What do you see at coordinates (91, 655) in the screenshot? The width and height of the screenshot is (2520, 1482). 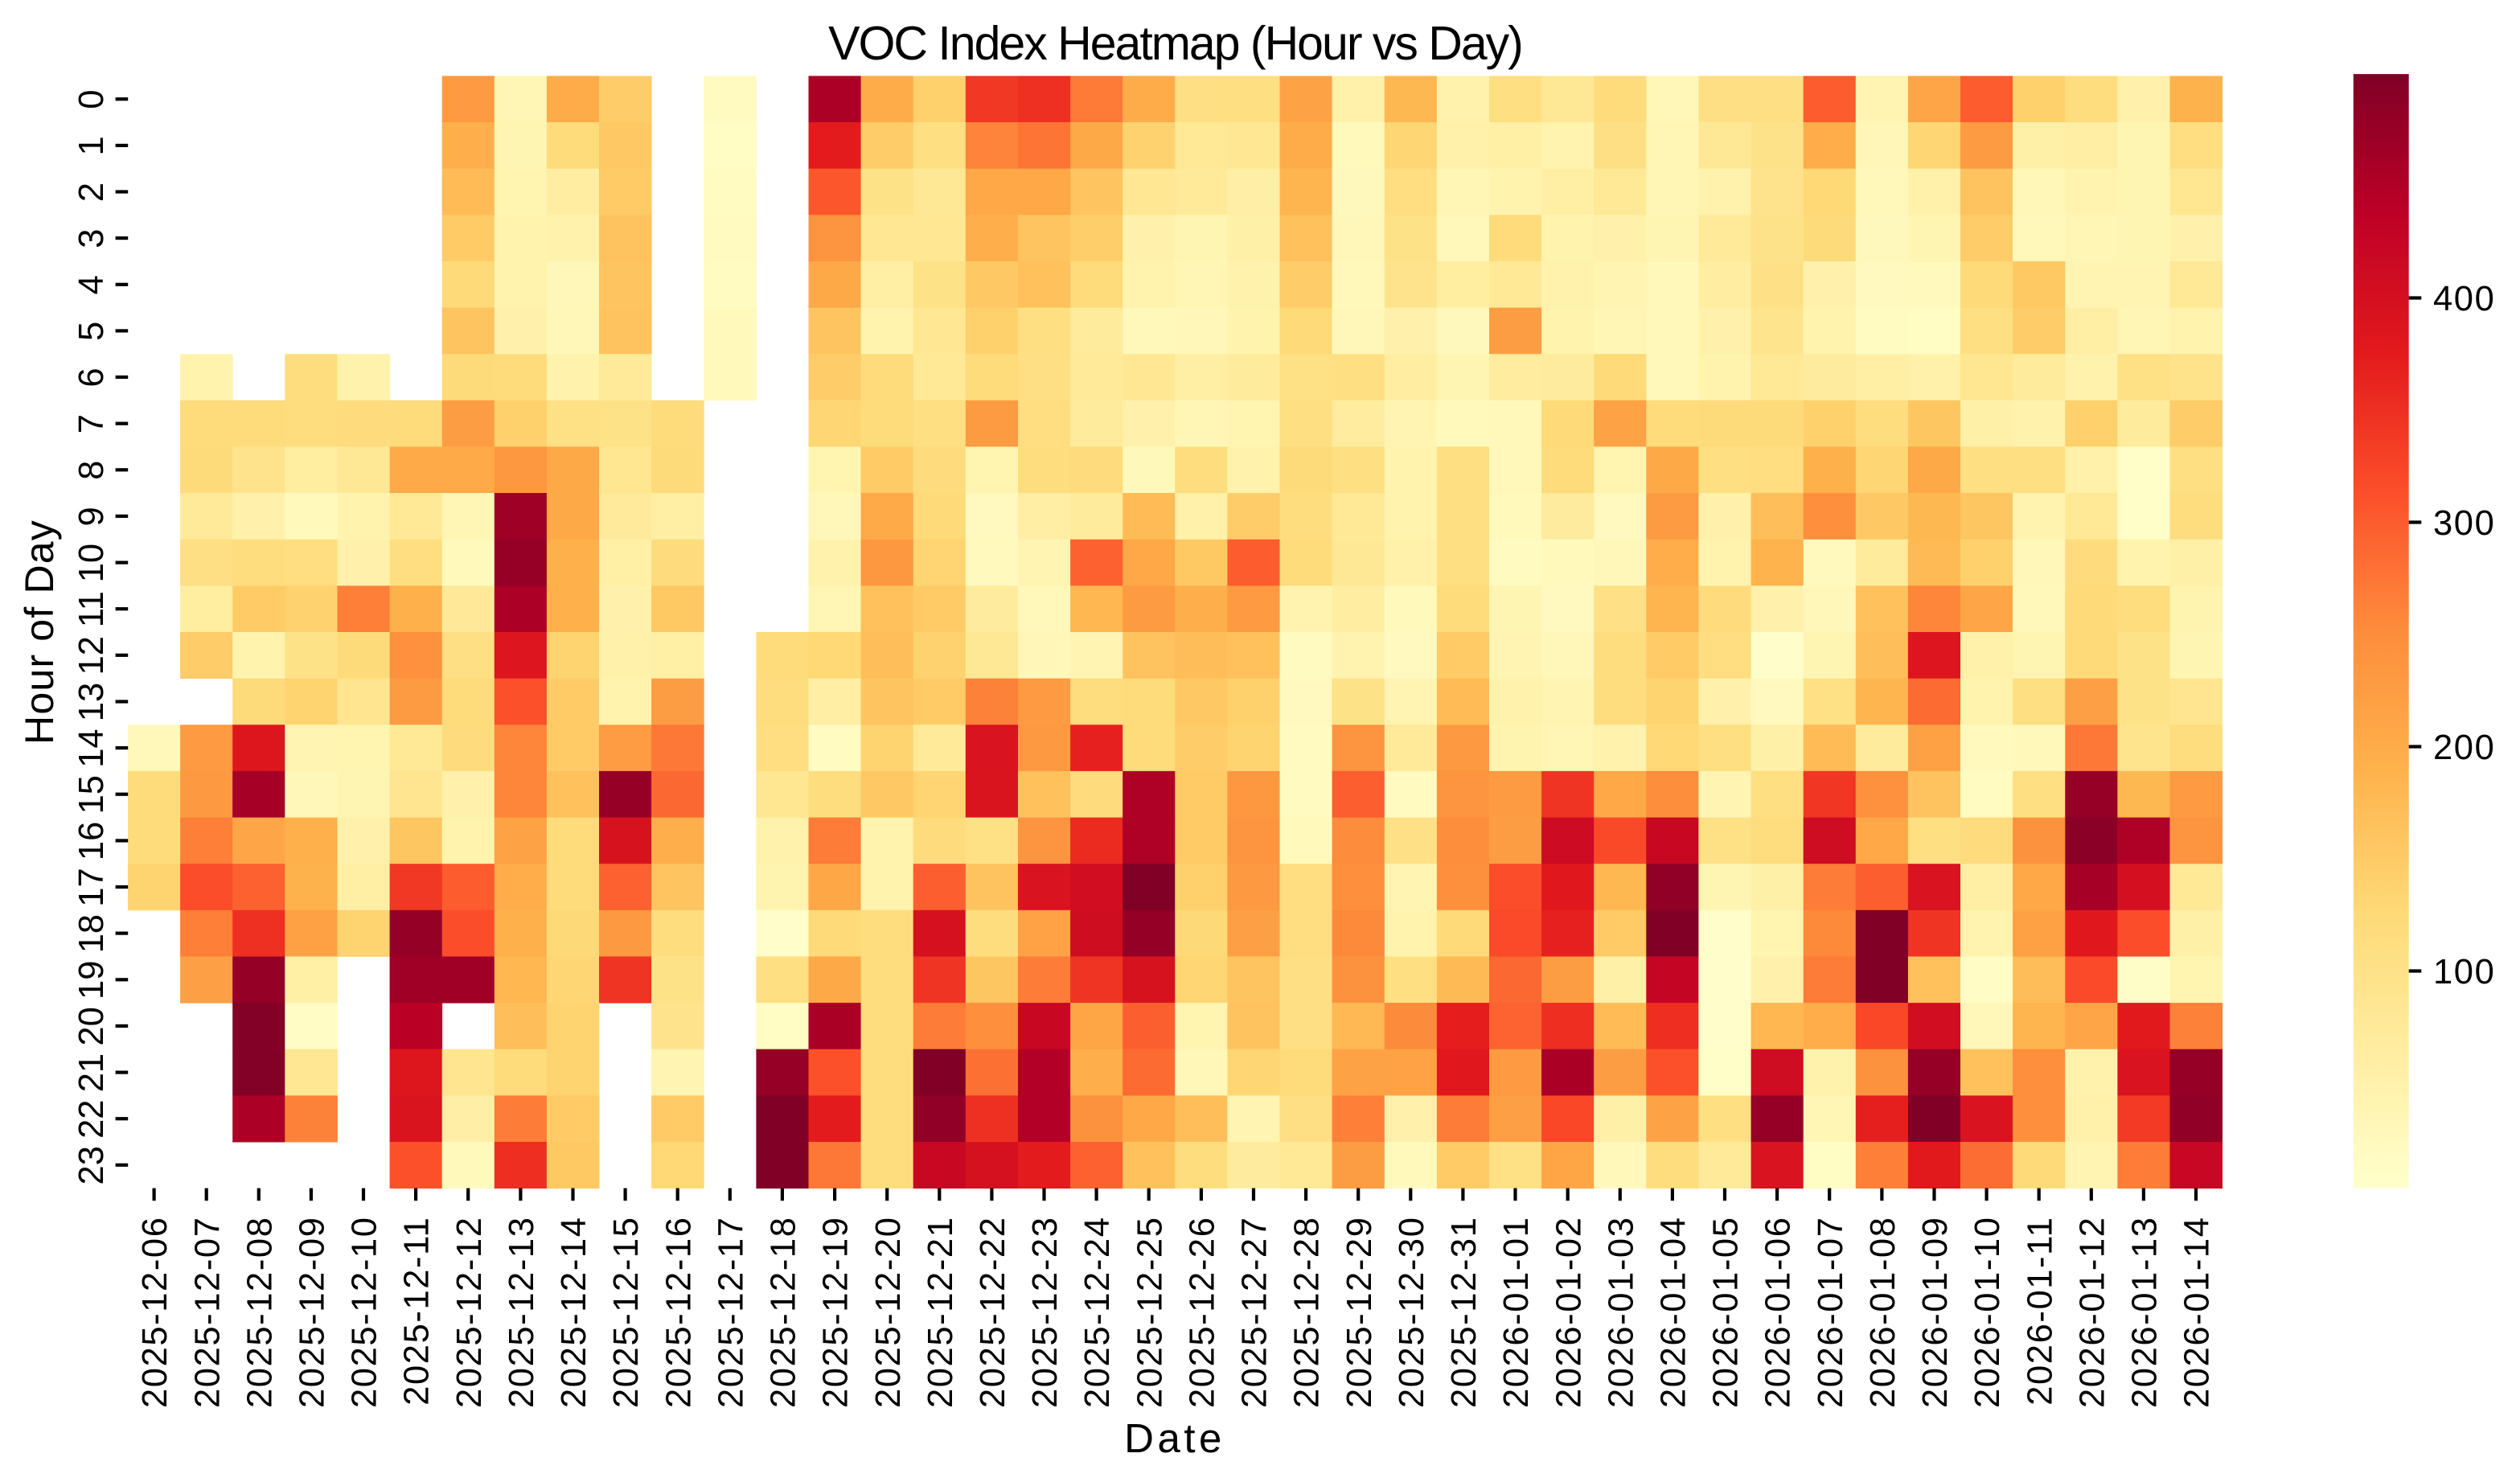 I see `svg-text: 12` at bounding box center [91, 655].